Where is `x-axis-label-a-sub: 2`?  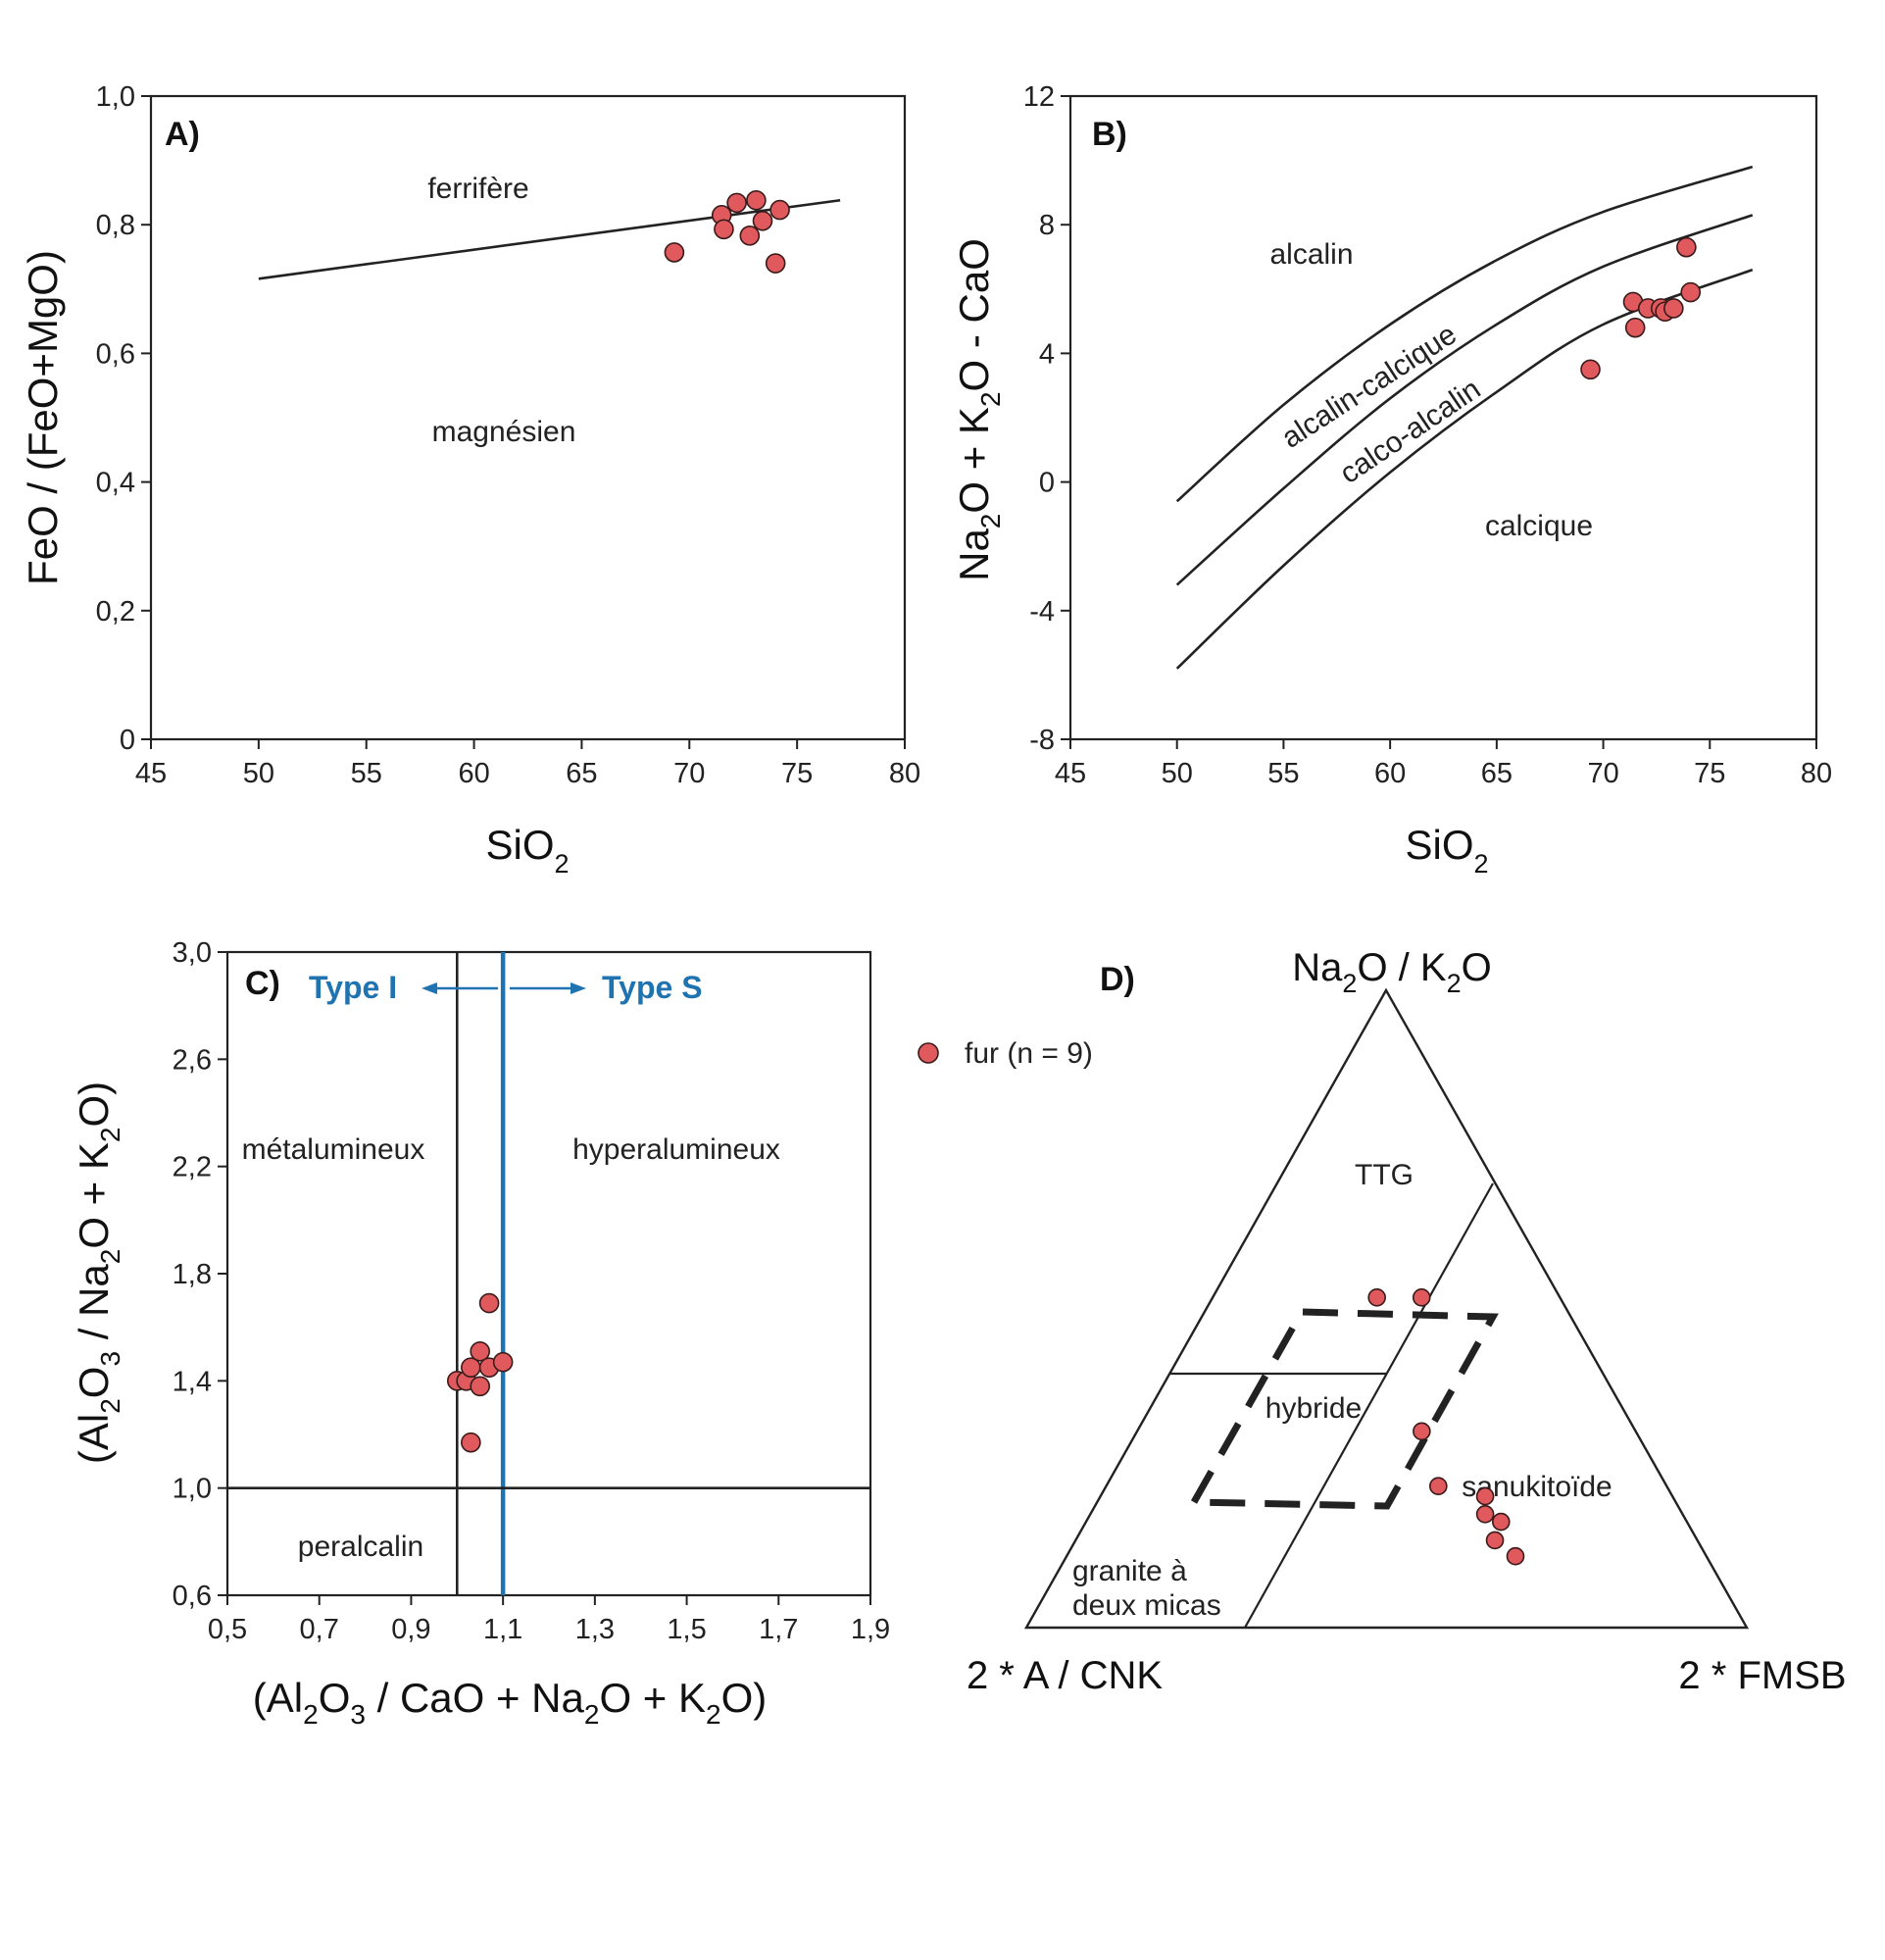 x-axis-label-a-sub: 2 is located at coordinates (561, 864).